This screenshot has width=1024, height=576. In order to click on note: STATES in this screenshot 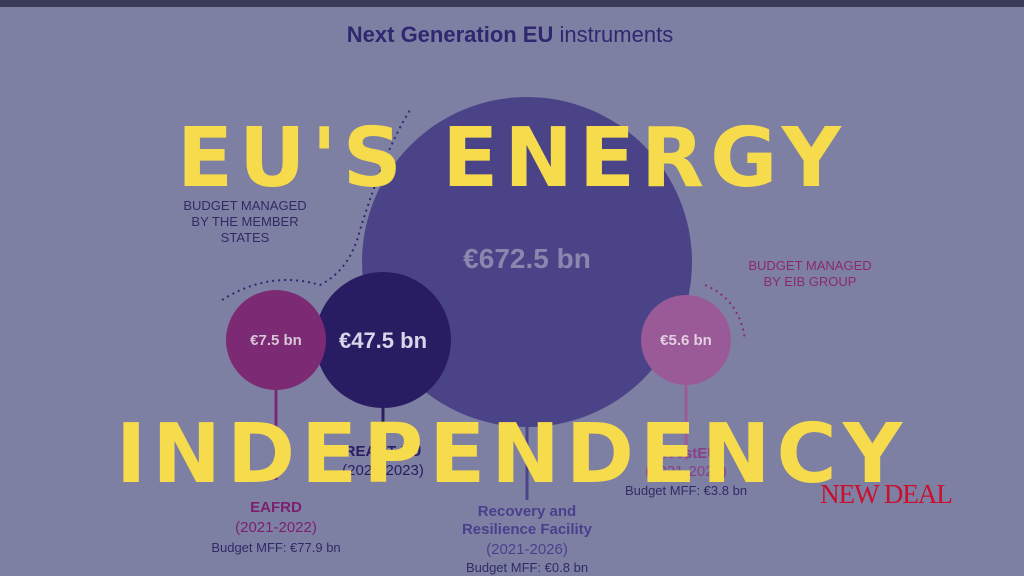, I will do `click(245, 237)`.